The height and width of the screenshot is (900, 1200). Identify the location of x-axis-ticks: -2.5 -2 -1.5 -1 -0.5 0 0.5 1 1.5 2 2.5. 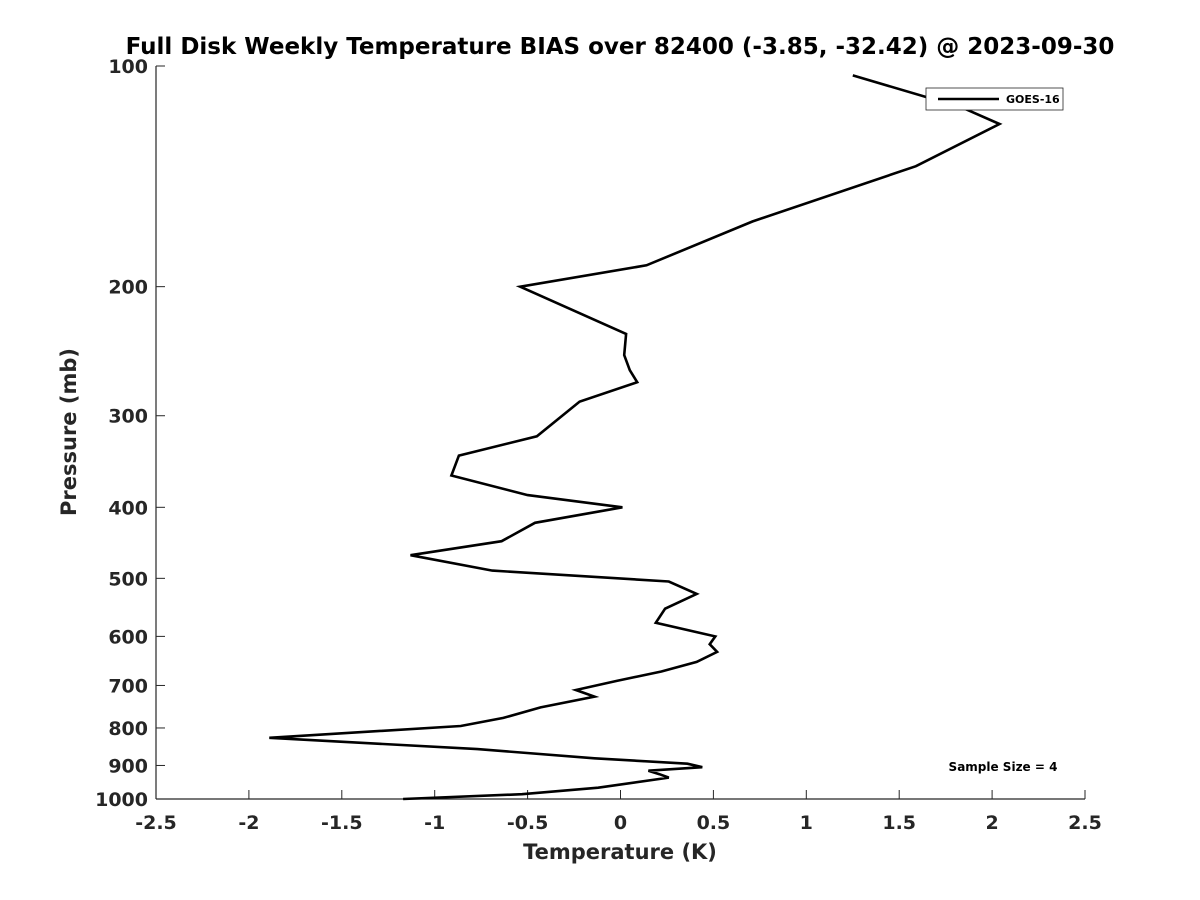
(618, 812).